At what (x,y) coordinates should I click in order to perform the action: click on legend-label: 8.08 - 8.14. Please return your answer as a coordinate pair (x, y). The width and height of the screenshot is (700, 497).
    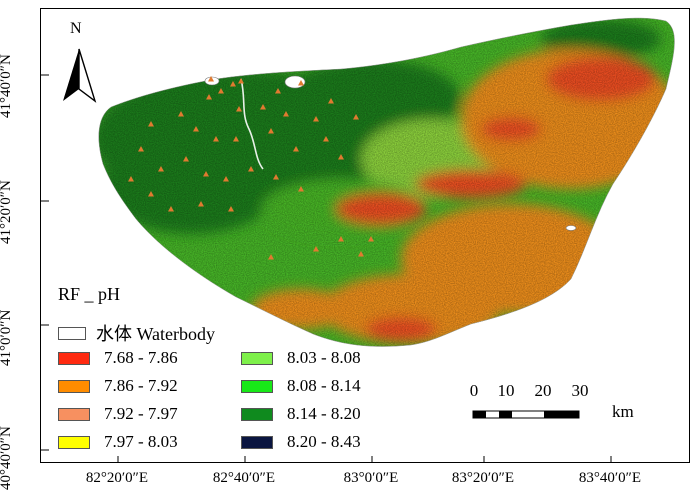
    Looking at the image, I should click on (324, 385).